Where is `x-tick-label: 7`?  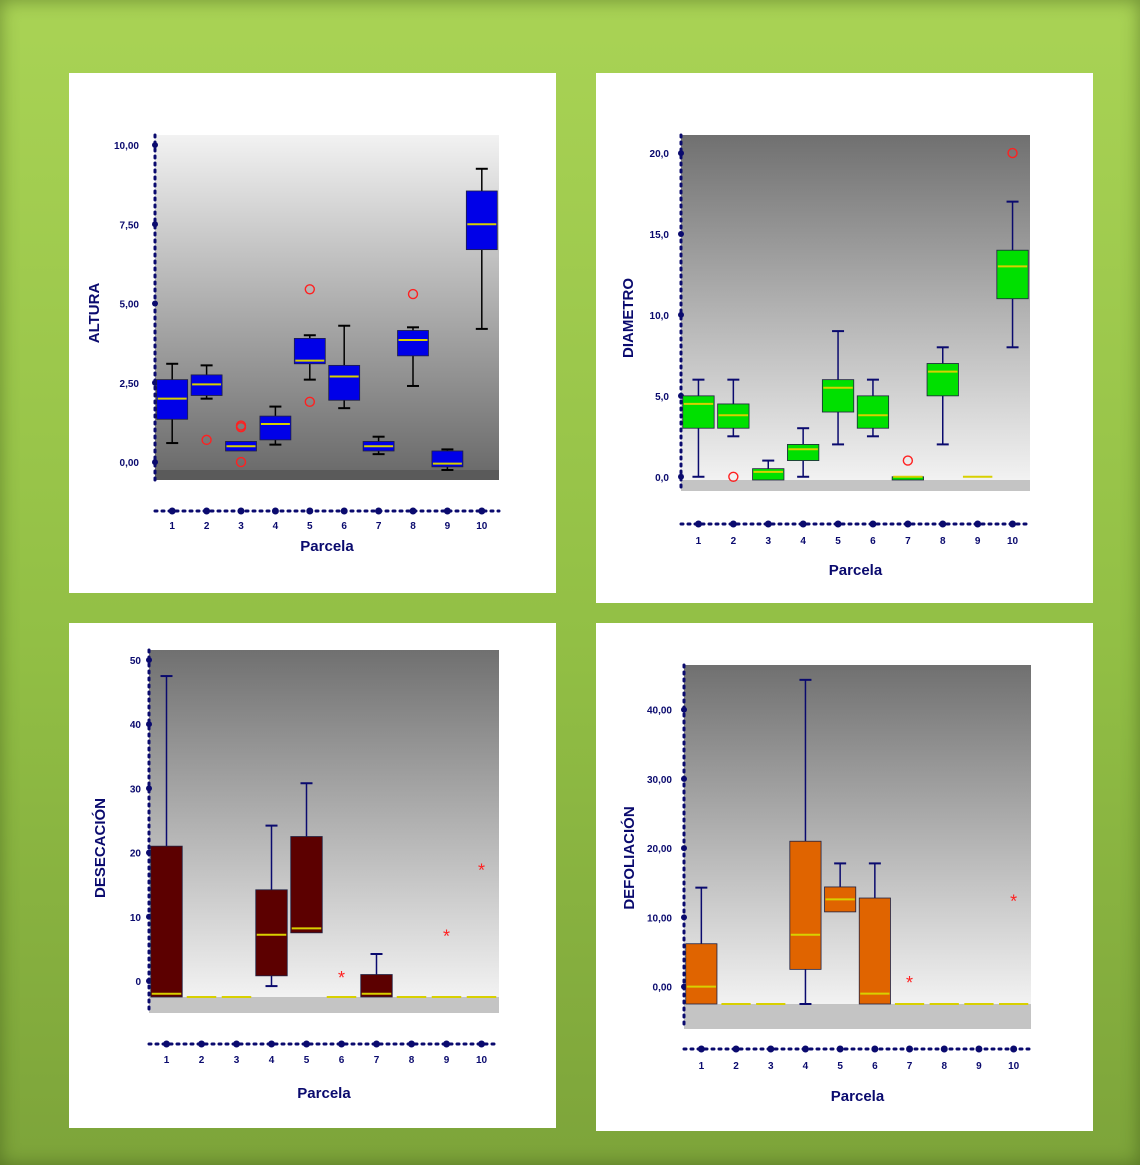 x-tick-label: 7 is located at coordinates (377, 1060).